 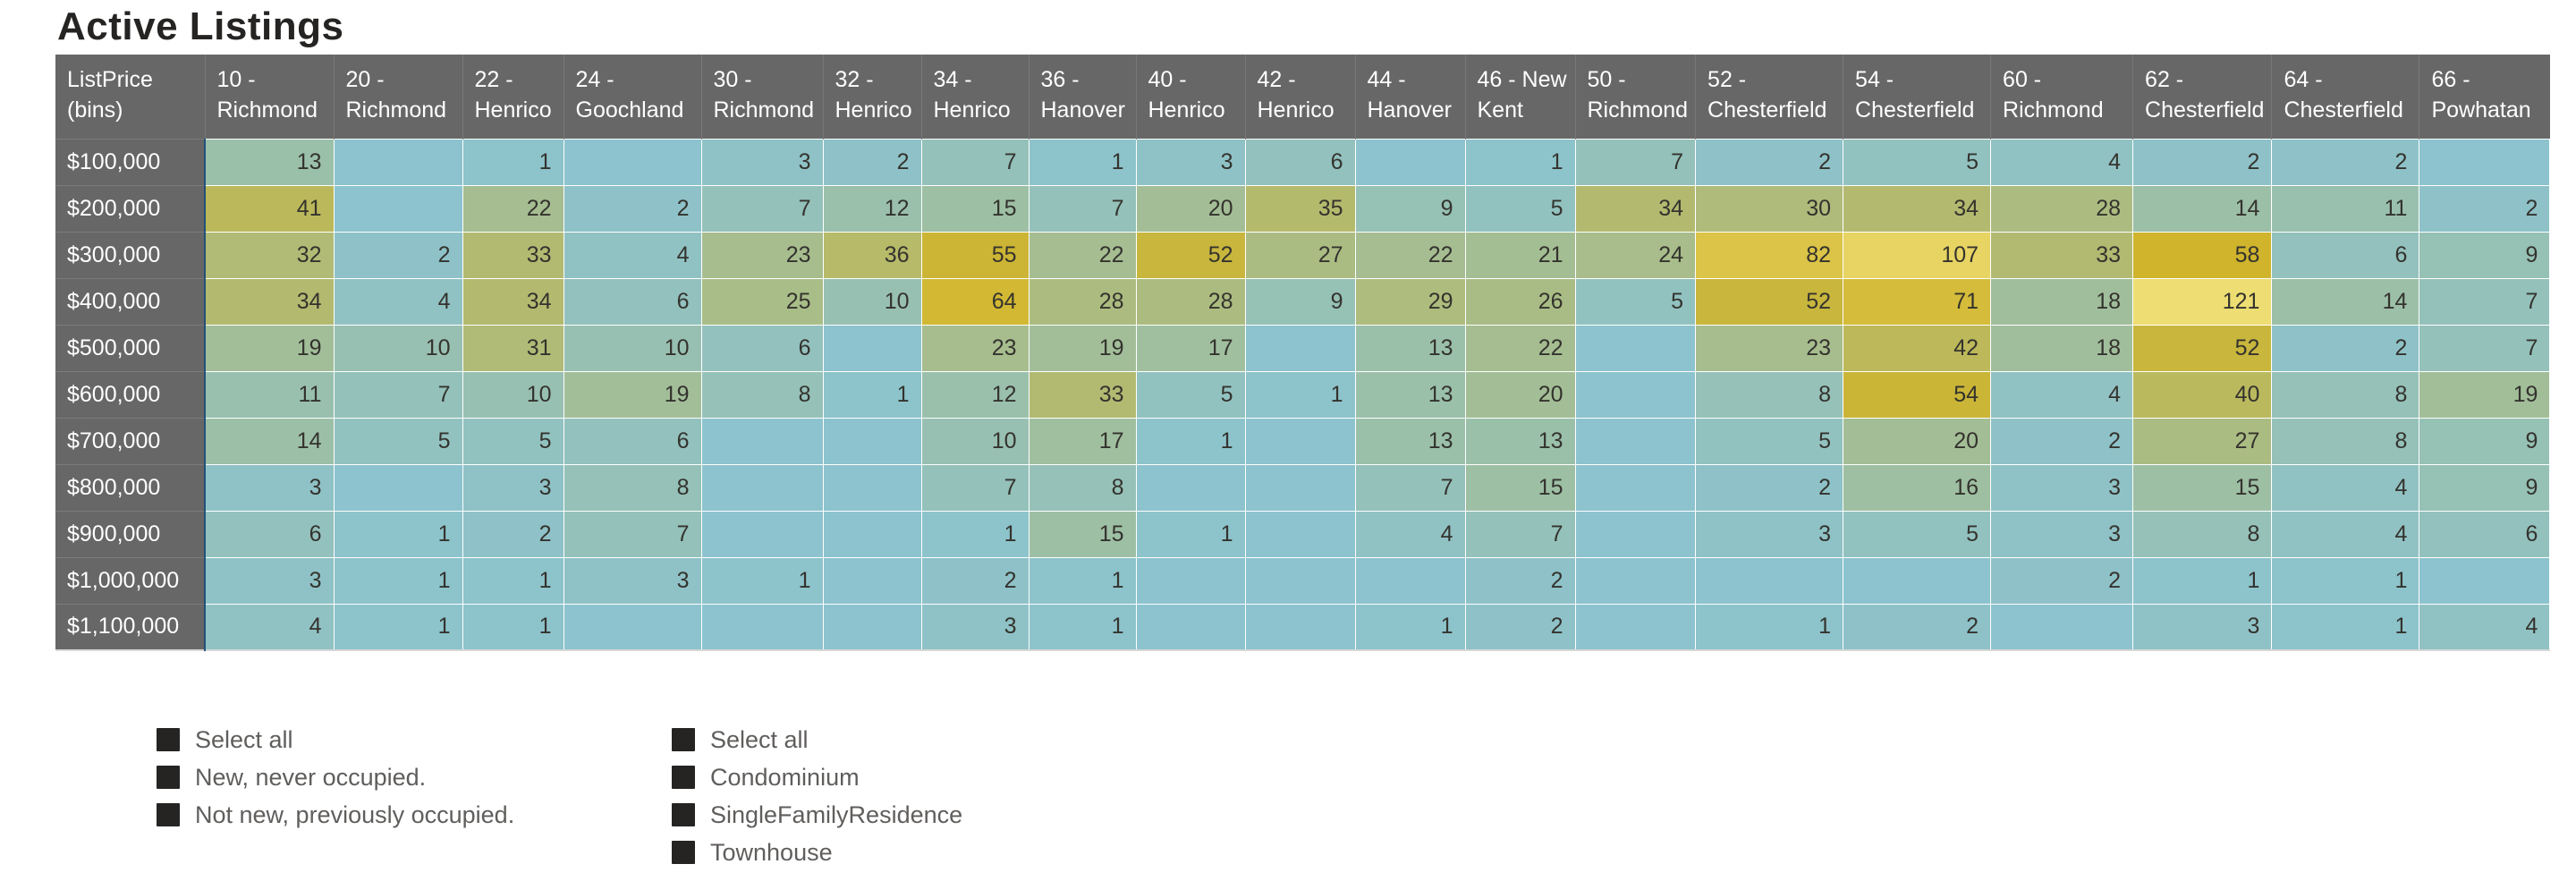 What do you see at coordinates (130, 347) in the screenshot?
I see `row-header: $500,000` at bounding box center [130, 347].